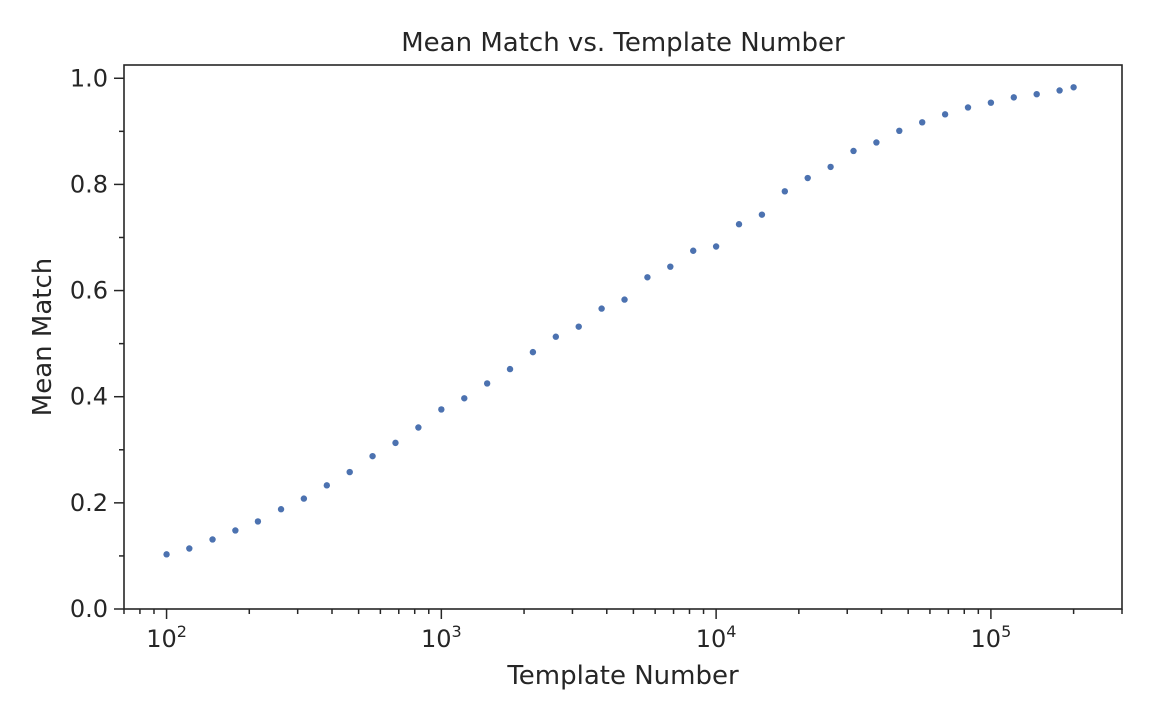 Image resolution: width=1152 pixels, height=720 pixels. I want to click on y-tick-label: 0.4, so click(89, 397).